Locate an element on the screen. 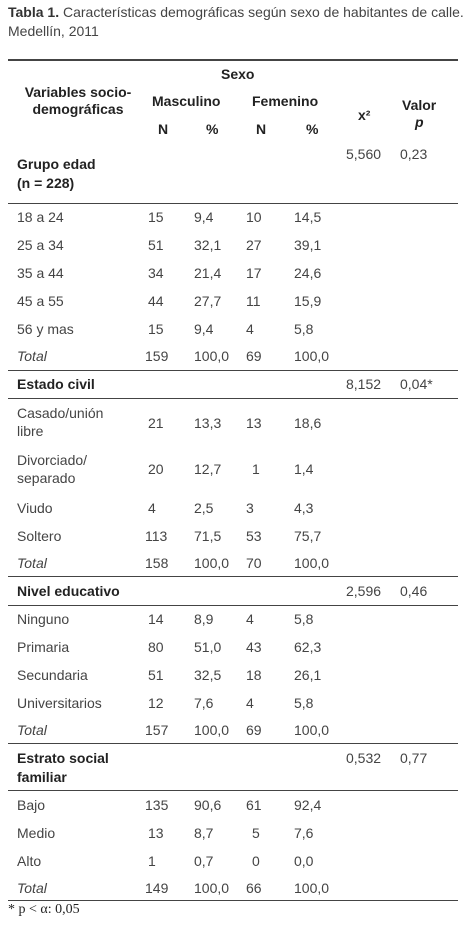 The width and height of the screenshot is (470, 926). cell-n-masculino: 34 is located at coordinates (156, 273).